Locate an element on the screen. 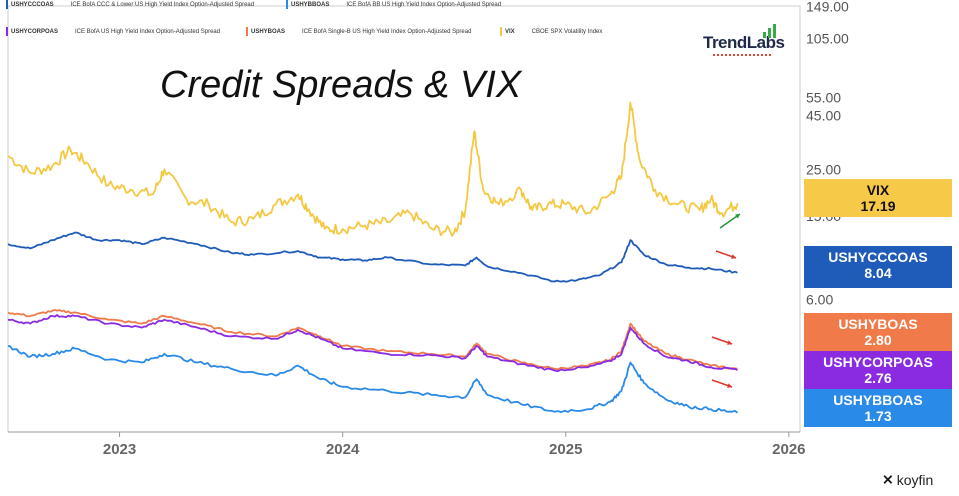 The height and width of the screenshot is (496, 959). value-badge-name: VIX is located at coordinates (878, 190).